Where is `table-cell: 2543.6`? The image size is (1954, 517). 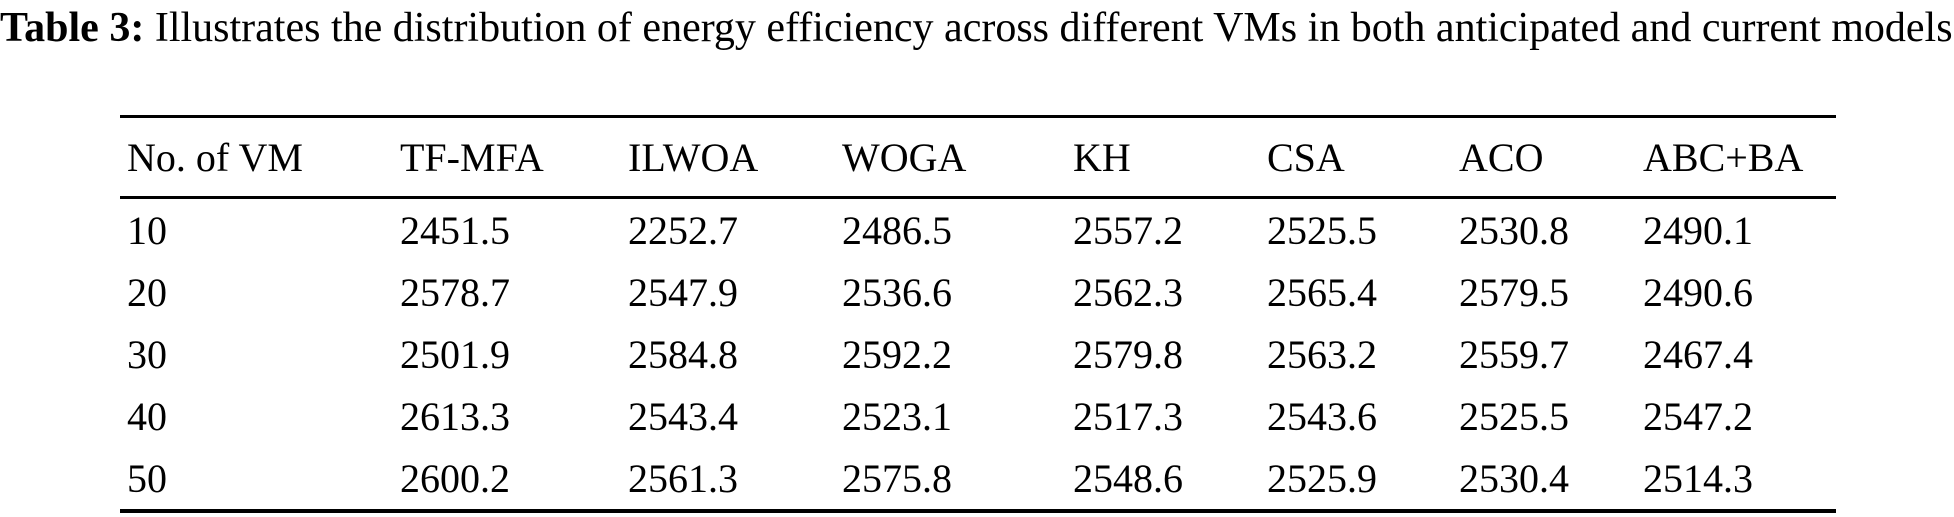 table-cell: 2543.6 is located at coordinates (1322, 416).